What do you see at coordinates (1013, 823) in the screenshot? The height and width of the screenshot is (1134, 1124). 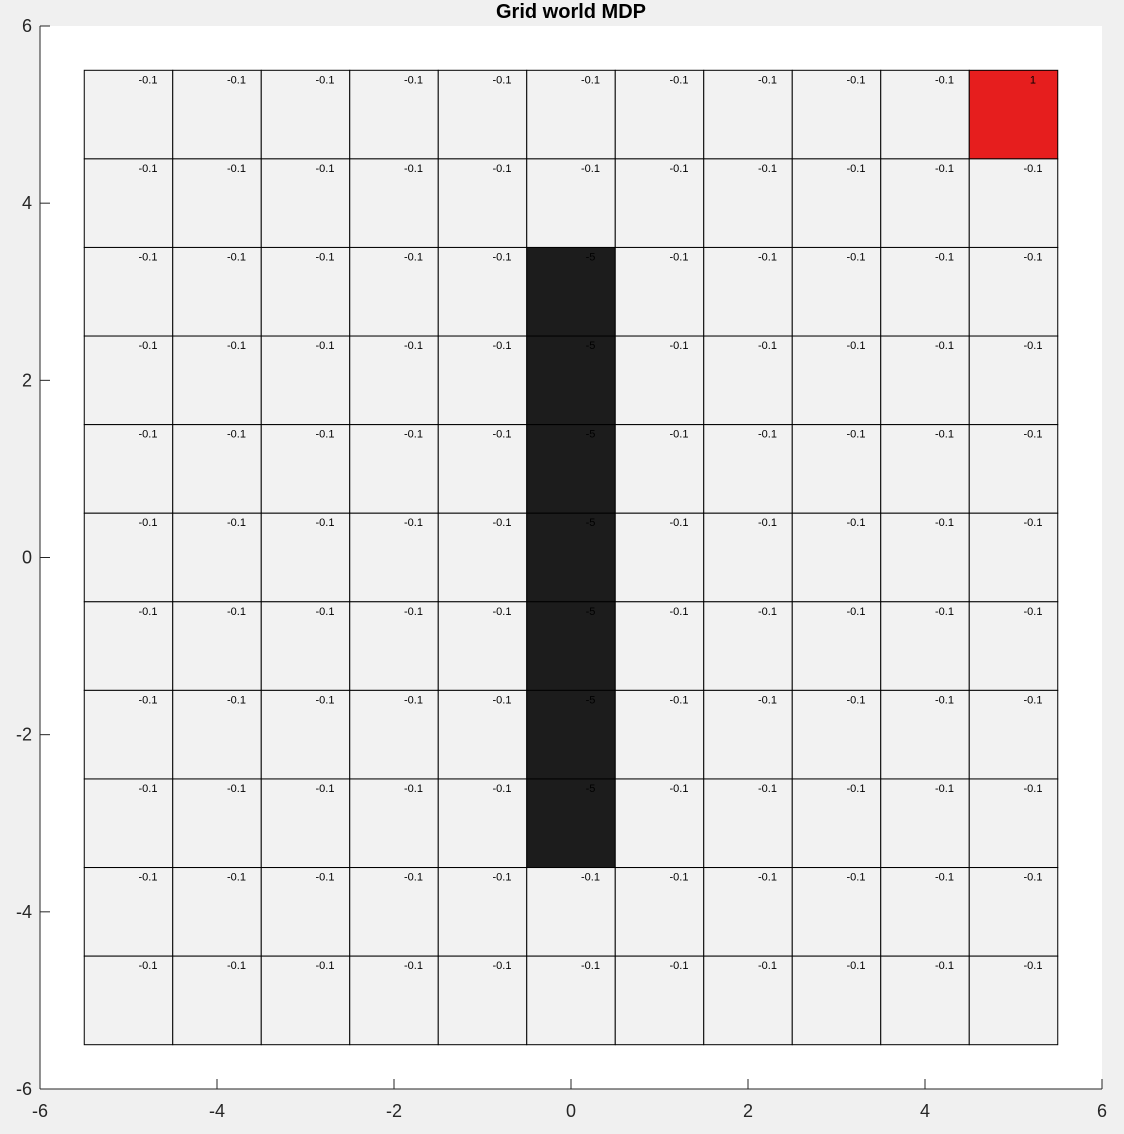 I see `grid-cell-r8-c10` at bounding box center [1013, 823].